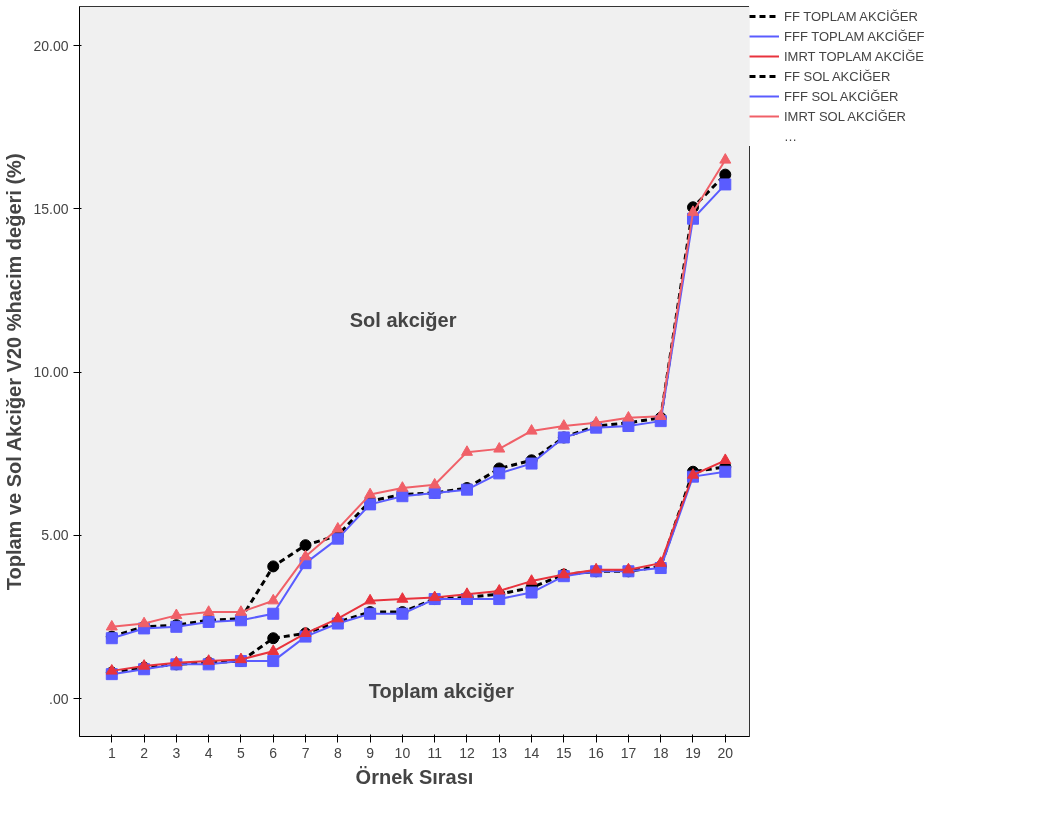 The height and width of the screenshot is (839, 1057). I want to click on legend-label: FF SOL AKCİĞER, so click(837, 76).